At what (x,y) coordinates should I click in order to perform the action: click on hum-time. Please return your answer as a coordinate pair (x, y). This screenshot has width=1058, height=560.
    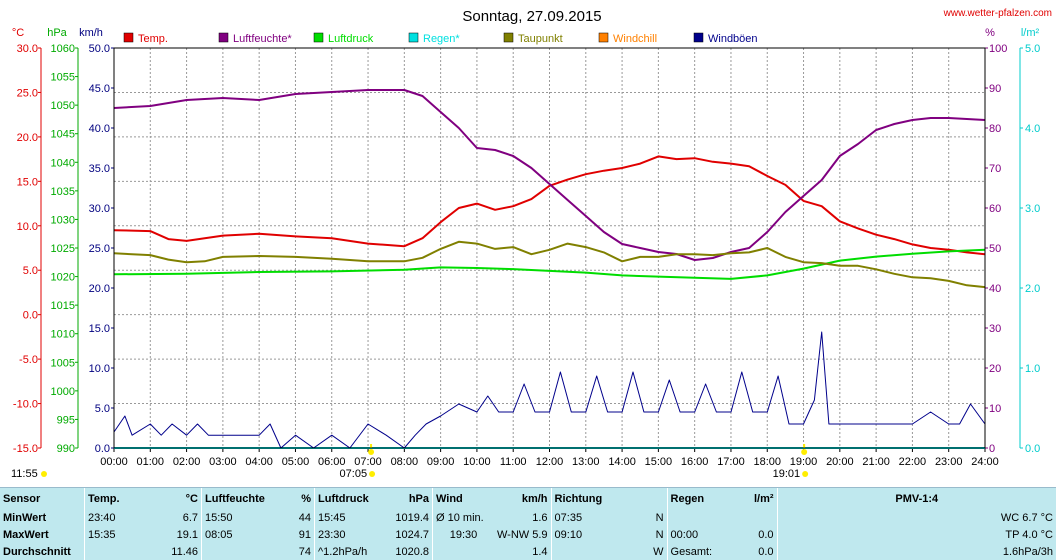
    Looking at the image, I should click on (239, 551).